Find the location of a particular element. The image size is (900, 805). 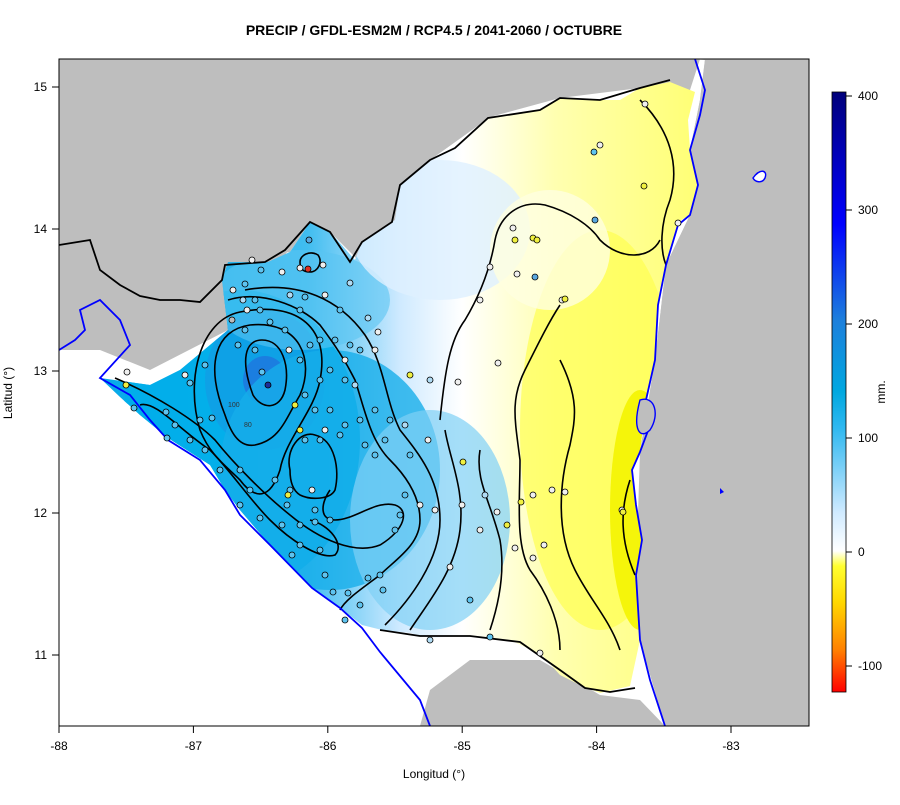

colorbar-tick-label: 300 is located at coordinates (868, 210).